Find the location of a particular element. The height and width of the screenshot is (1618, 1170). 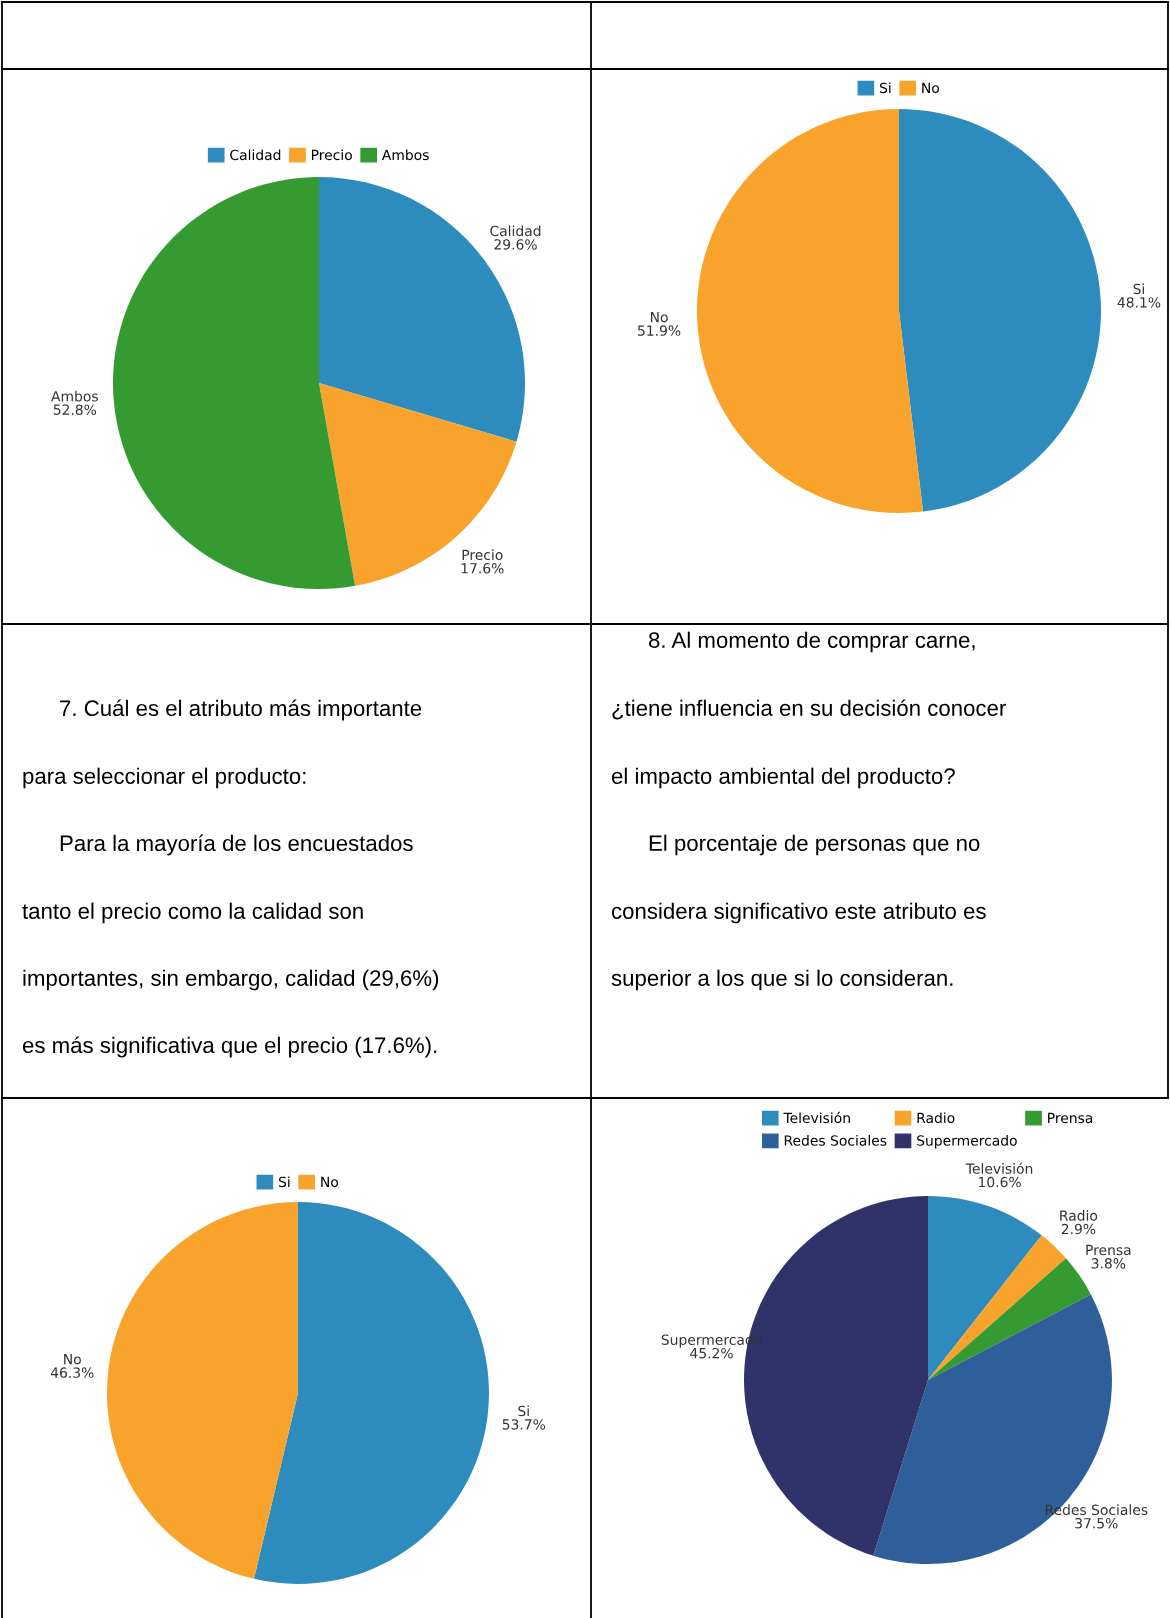

text: 7. Cuál es el atributo más importante is located at coordinates (241, 710).